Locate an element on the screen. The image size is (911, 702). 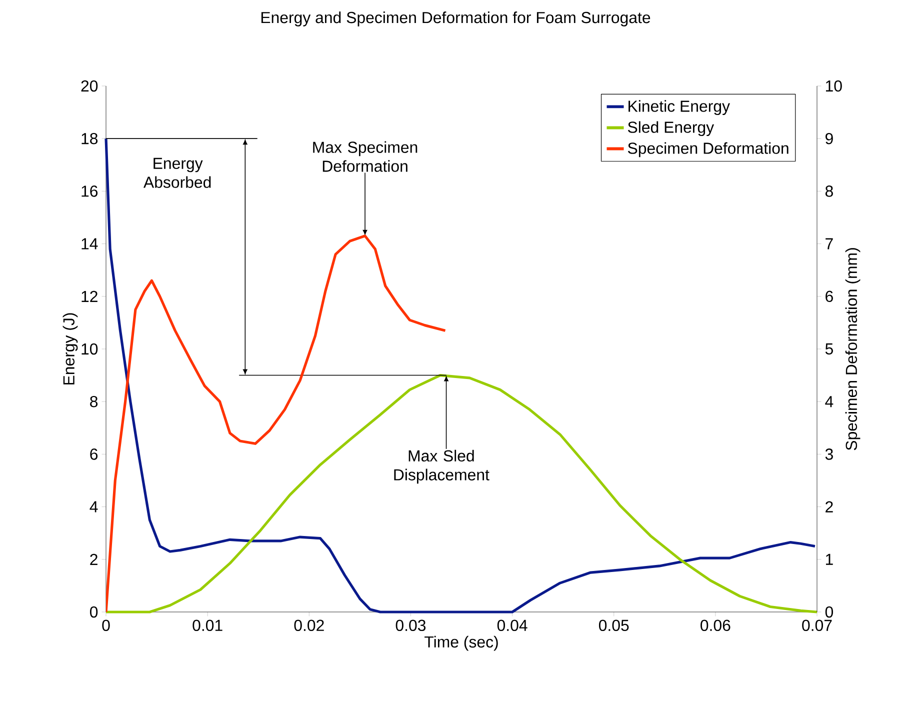
annotation: Max Sled Displacement is located at coordinates (442, 467).